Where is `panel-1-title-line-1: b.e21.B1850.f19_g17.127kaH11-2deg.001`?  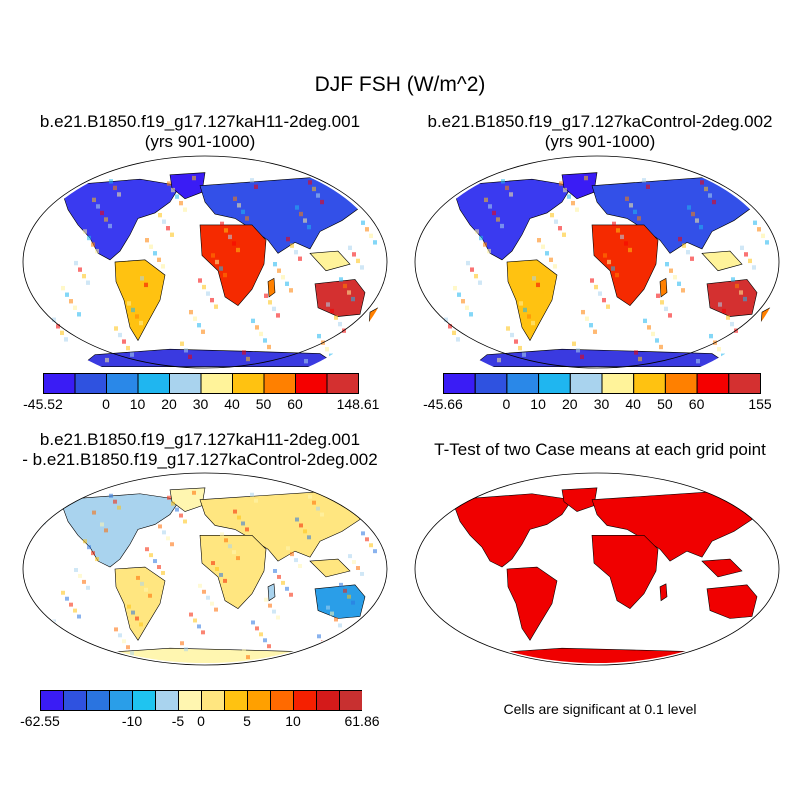
panel-1-title-line-1: b.e21.B1850.f19_g17.127kaH11-2deg.001 is located at coordinates (200, 121).